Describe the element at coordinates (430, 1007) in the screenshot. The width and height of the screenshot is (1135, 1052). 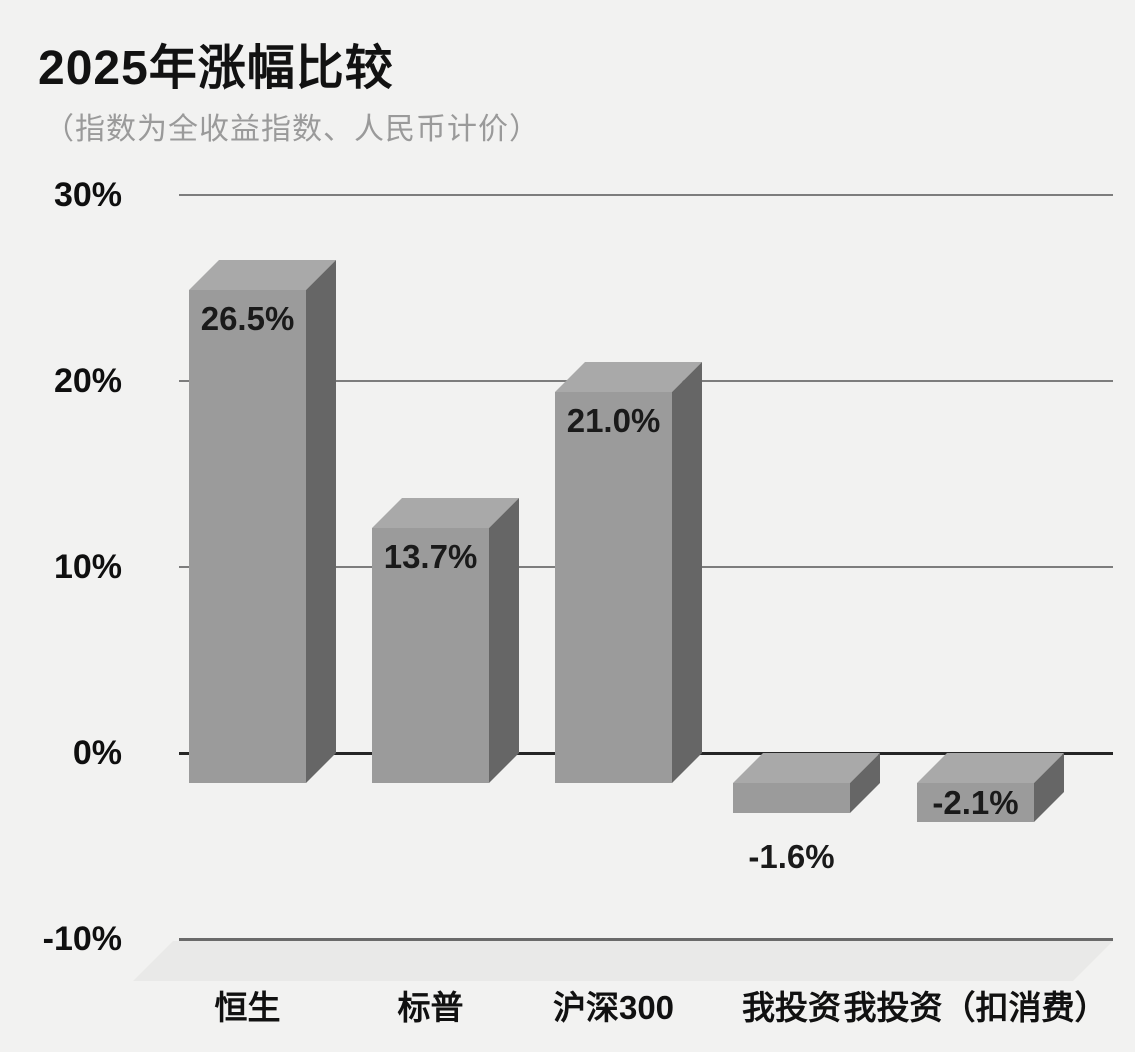
I see `category-label-1: 标普` at that location.